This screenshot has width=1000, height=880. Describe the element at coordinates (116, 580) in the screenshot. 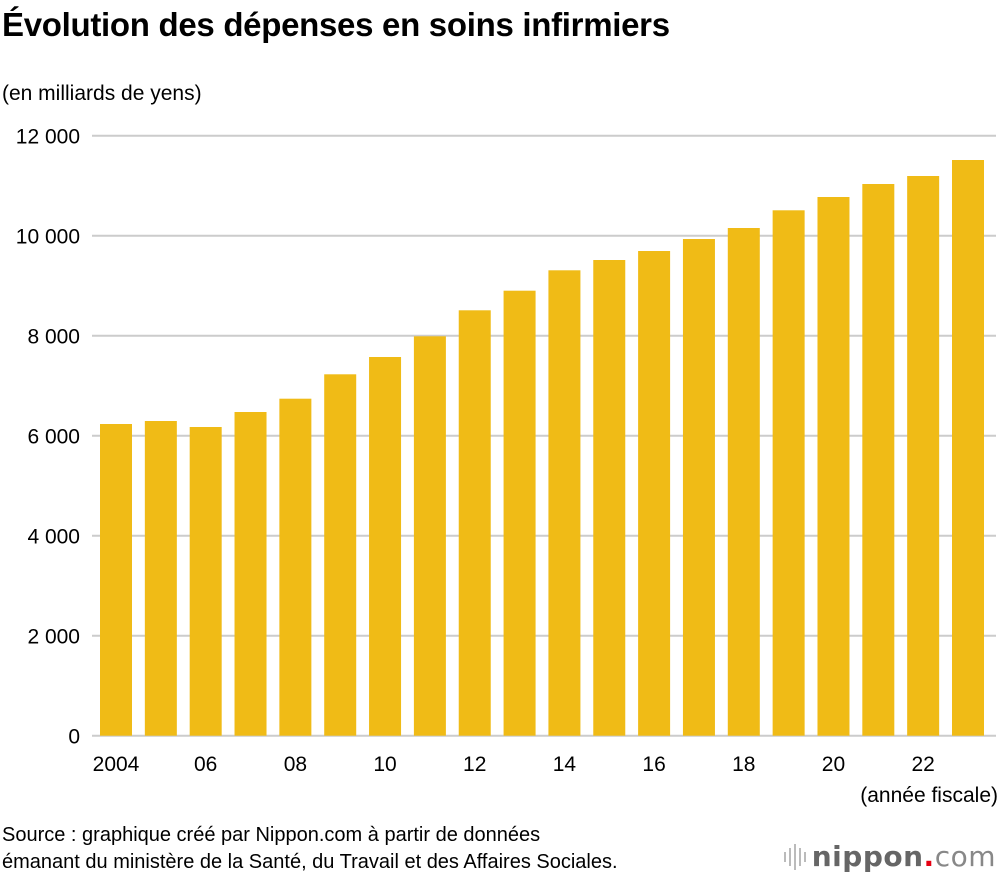

I see `bar-2004` at that location.